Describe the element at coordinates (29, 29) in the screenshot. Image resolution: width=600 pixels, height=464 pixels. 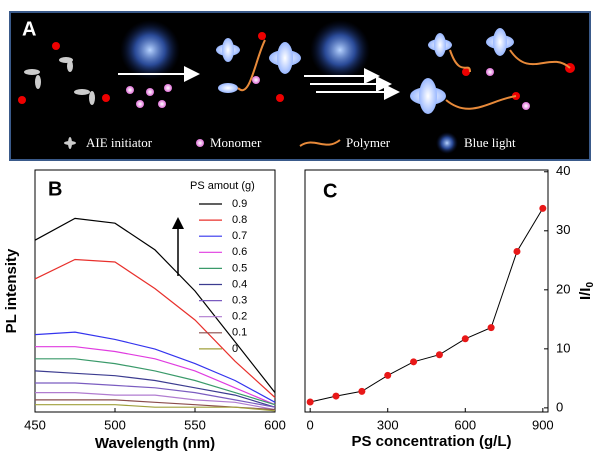
I see `panel-label: A` at that location.